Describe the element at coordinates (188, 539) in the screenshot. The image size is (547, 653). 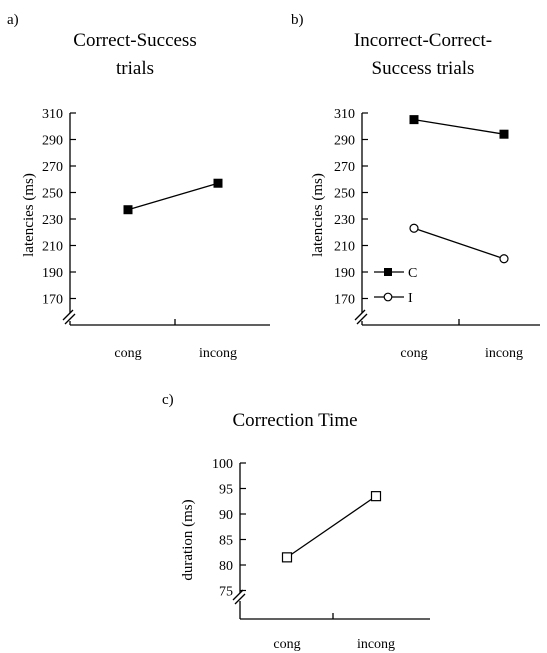
I see `y-axis-label: duration (ms)` at that location.